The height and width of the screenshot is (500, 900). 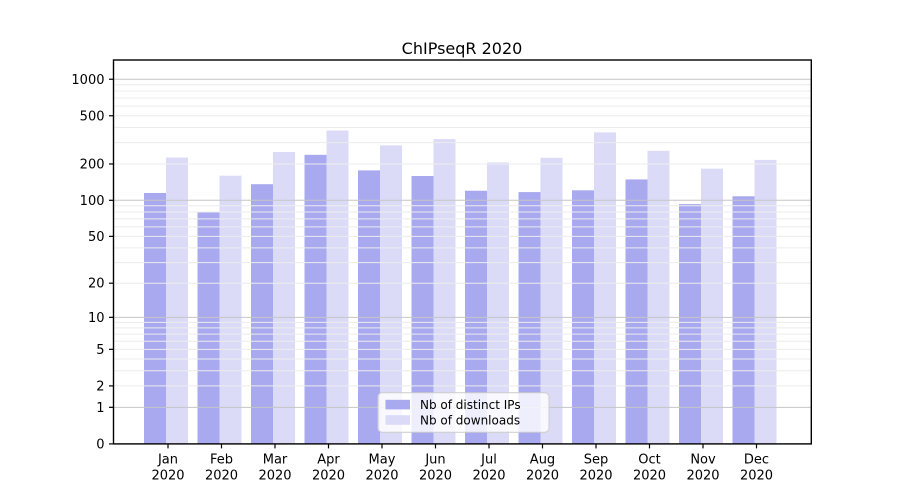 I want to click on bar-apr-downloads, so click(x=337, y=287).